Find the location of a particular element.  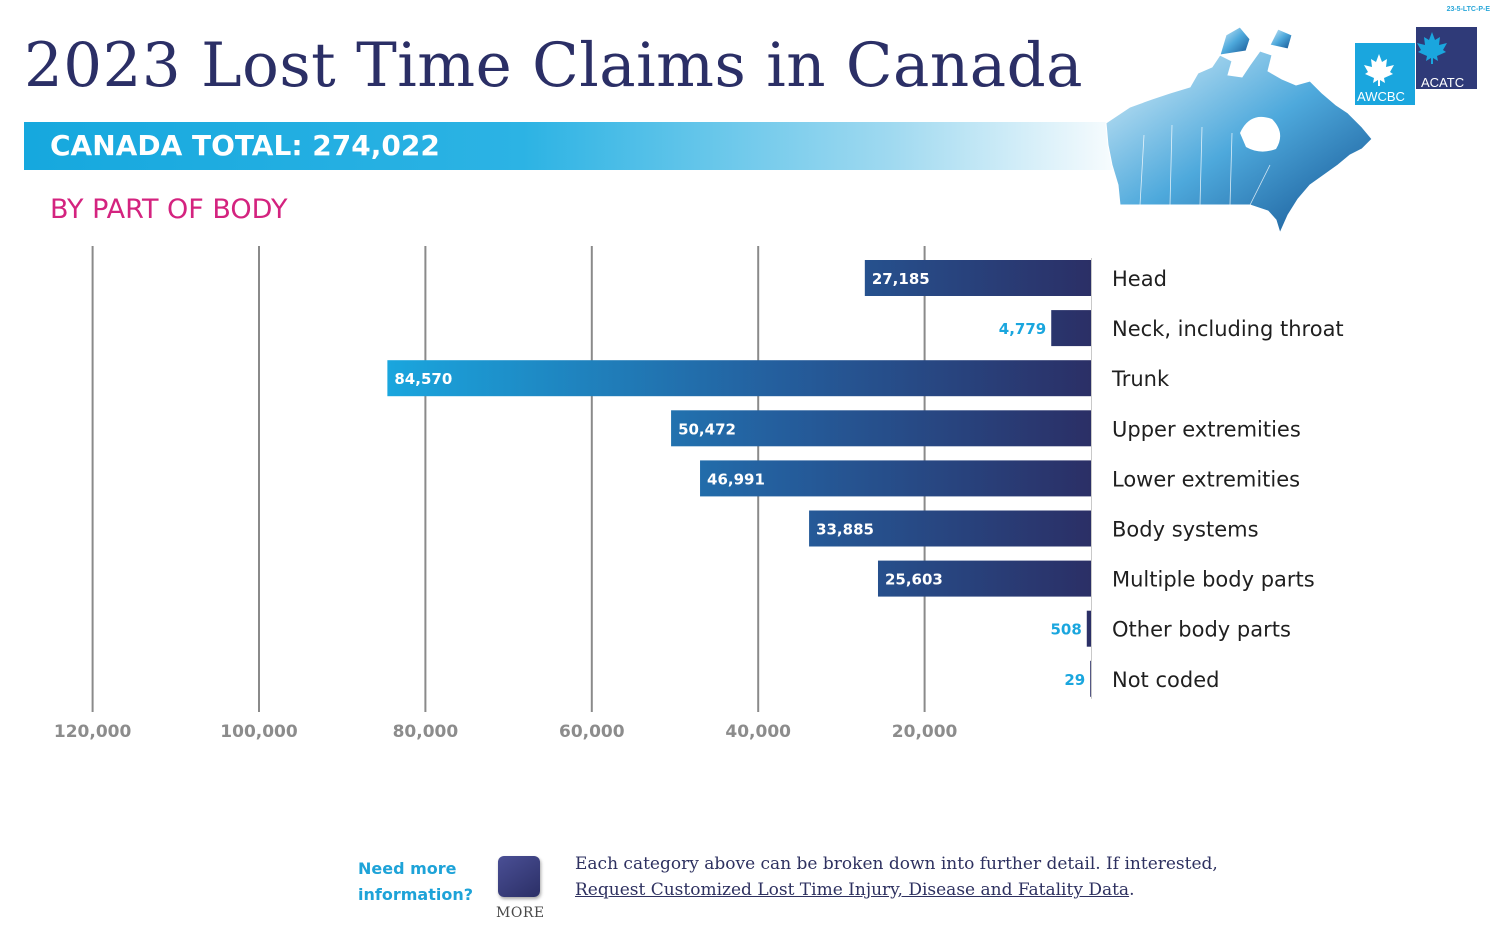

chart-subtitle: BY PART OF BODY is located at coordinates (169, 209).